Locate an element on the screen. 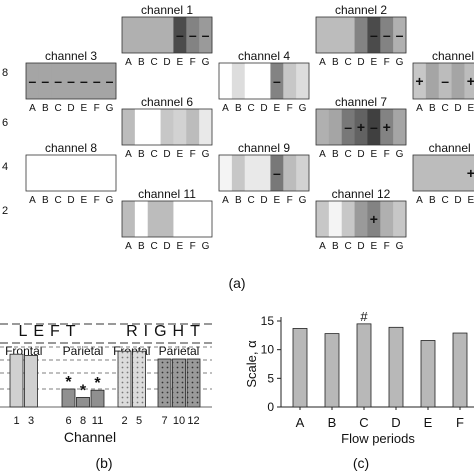  panel-c-label: (c) is located at coordinates (361, 463).